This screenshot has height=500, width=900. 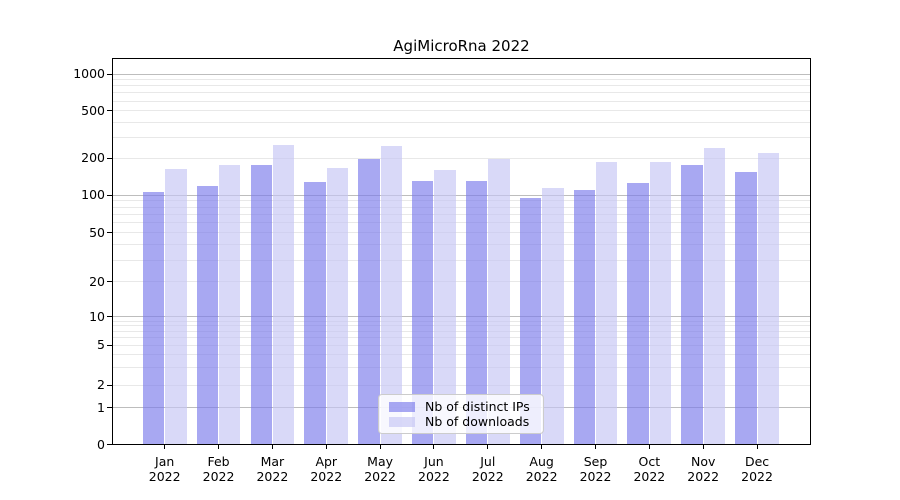 I want to click on x-tick-label: Sep 2022, so click(x=595, y=469).